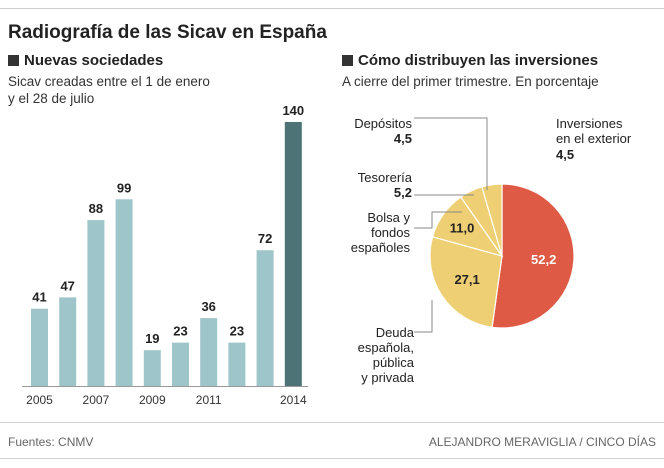 This screenshot has height=468, width=664. I want to click on depositos-value: 4,5, so click(402, 138).